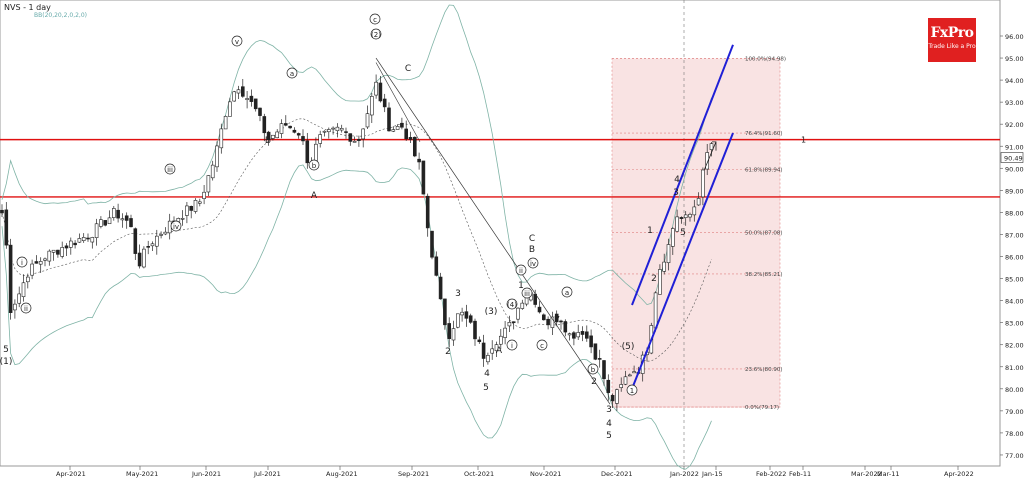 This screenshot has width=1024, height=479. Describe the element at coordinates (557, 319) in the screenshot. I see `wave-label: v` at that location.